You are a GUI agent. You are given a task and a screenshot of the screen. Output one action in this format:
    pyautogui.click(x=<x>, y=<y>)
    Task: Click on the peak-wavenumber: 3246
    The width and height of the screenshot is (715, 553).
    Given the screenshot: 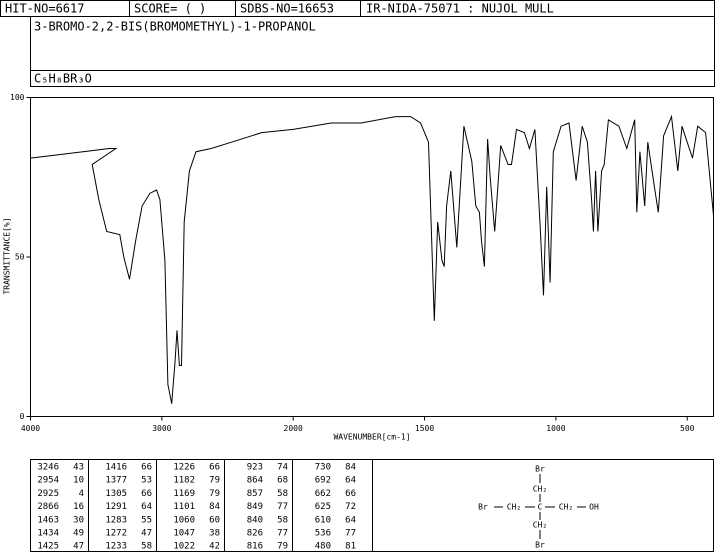 What is the action you would take?
    pyautogui.click(x=48, y=468)
    